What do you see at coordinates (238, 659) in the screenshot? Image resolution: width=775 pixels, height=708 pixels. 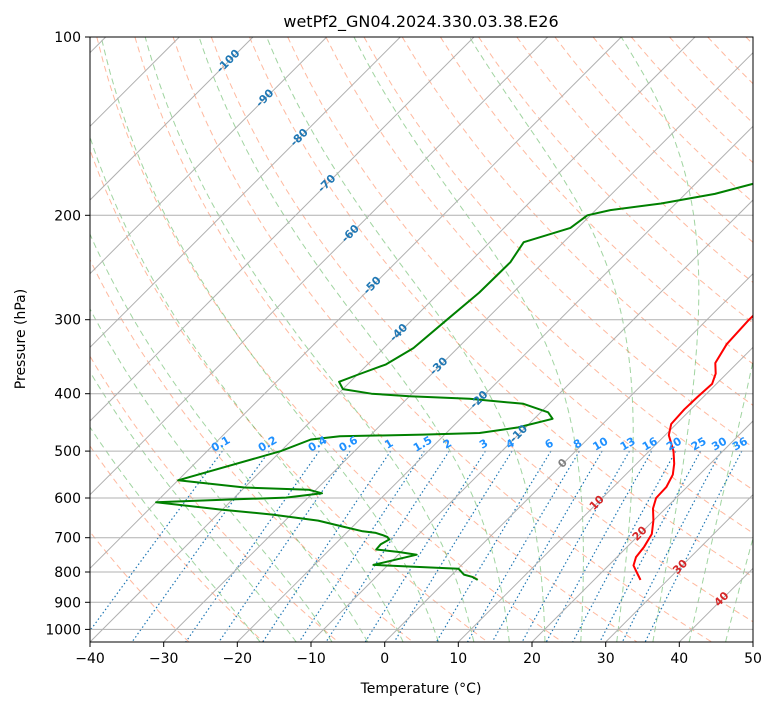 I see `x-tick-label: −20` at bounding box center [238, 659].